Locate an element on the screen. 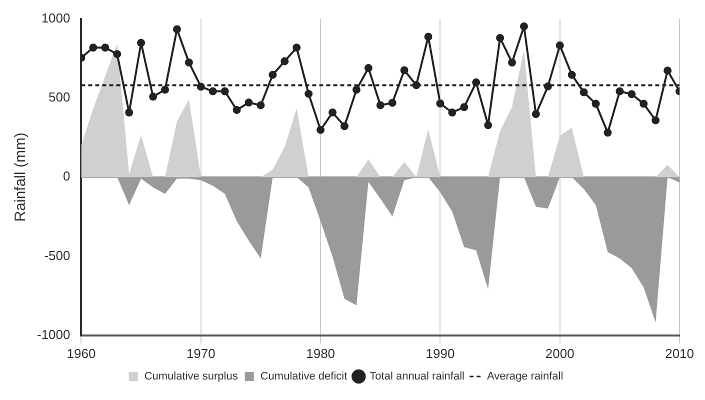  y-tick-label: 500 is located at coordinates (59, 97).